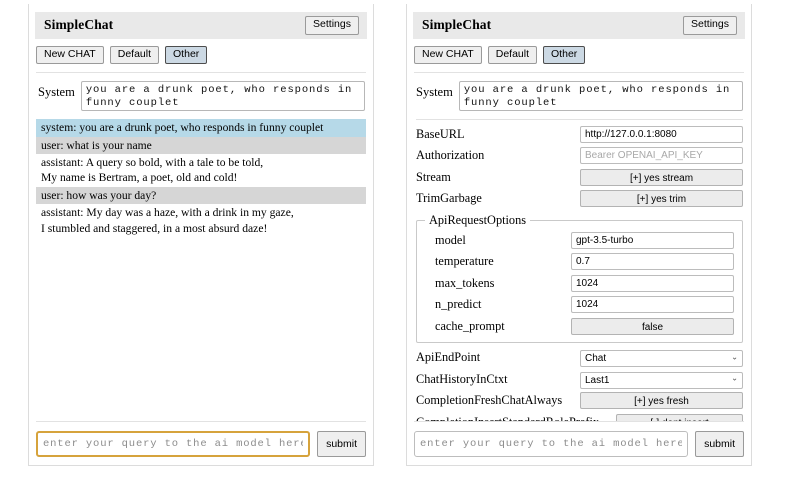 This screenshot has height=480, width=800. I want to click on setting-row-stream: Stream [+] yes stream, so click(579, 177).